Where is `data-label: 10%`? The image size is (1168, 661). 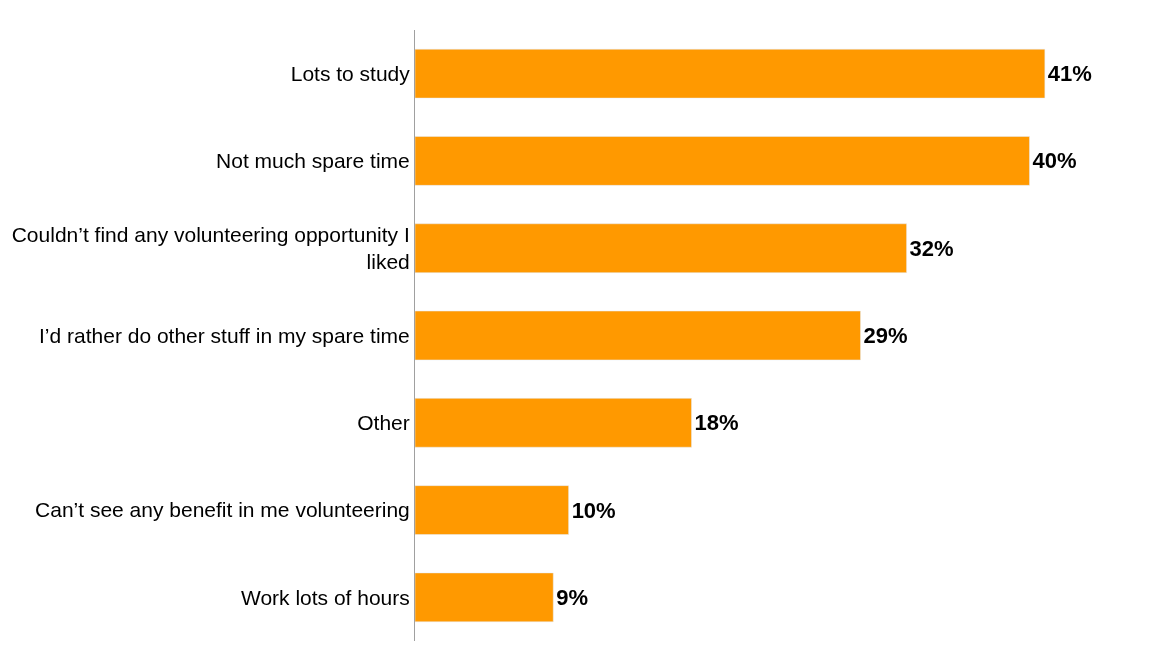 data-label: 10% is located at coordinates (593, 510).